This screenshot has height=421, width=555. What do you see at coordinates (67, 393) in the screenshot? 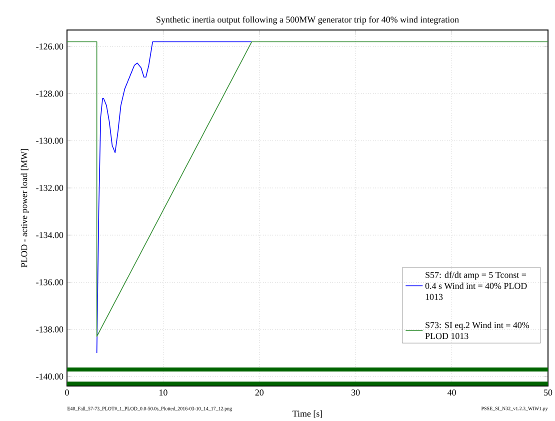
I see `x-tick-label: 0` at bounding box center [67, 393].